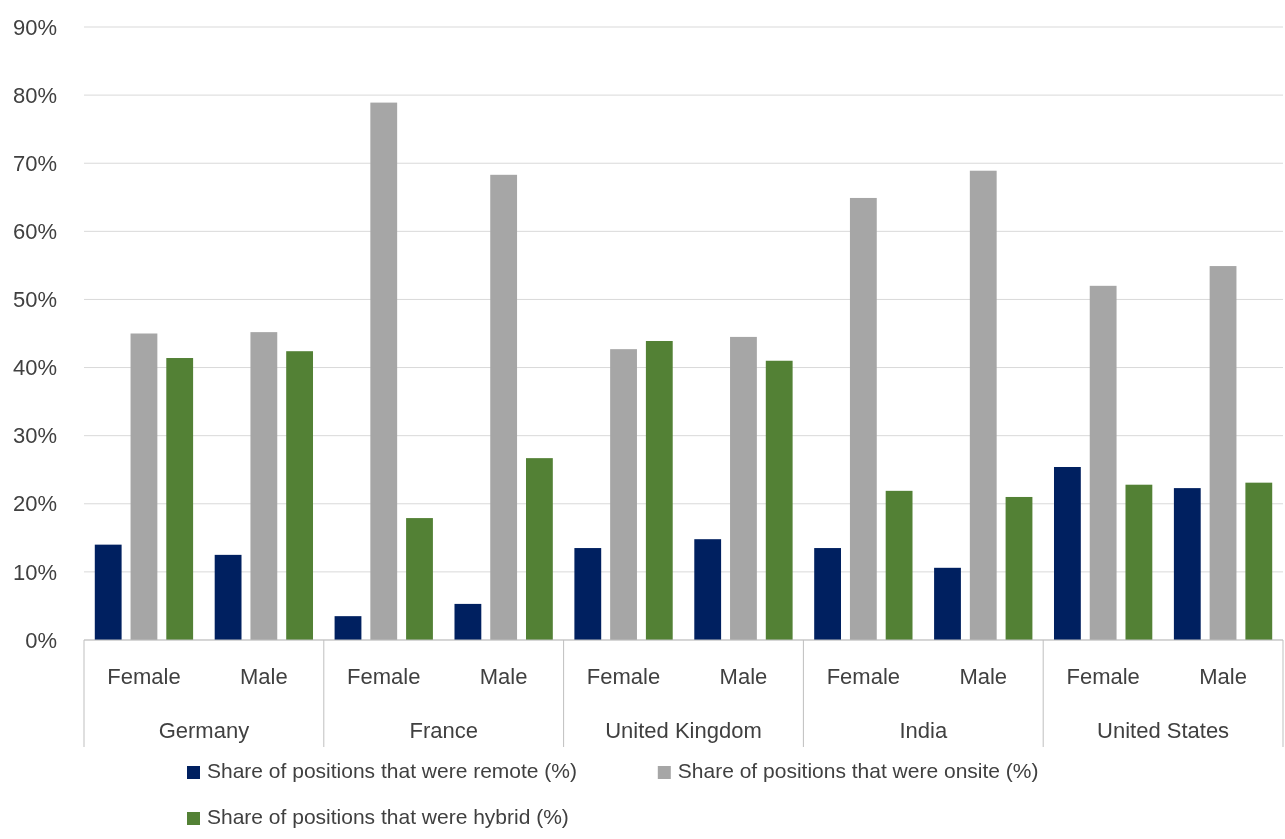  What do you see at coordinates (34, 163) in the screenshot?
I see `y-tick-label: 70%` at bounding box center [34, 163].